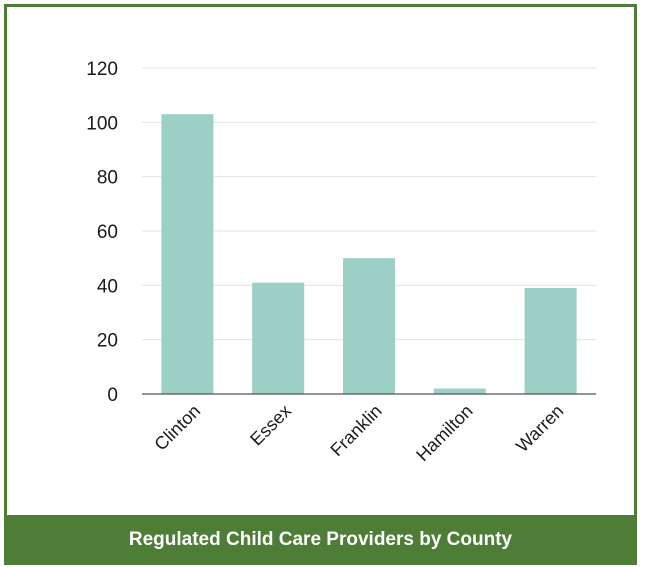 The width and height of the screenshot is (646, 567). Describe the element at coordinates (112, 395) in the screenshot. I see `y-tick-label: 0` at that location.